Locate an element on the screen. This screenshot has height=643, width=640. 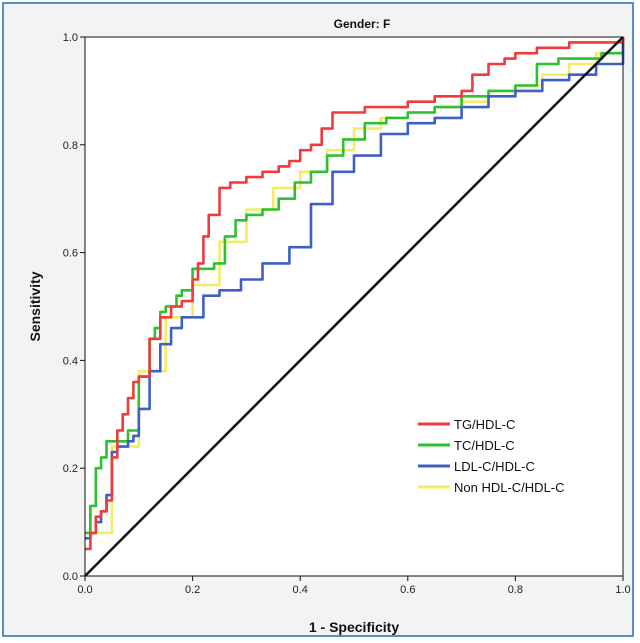
x-axis-label: 1 - Specificity is located at coordinates (354, 627).